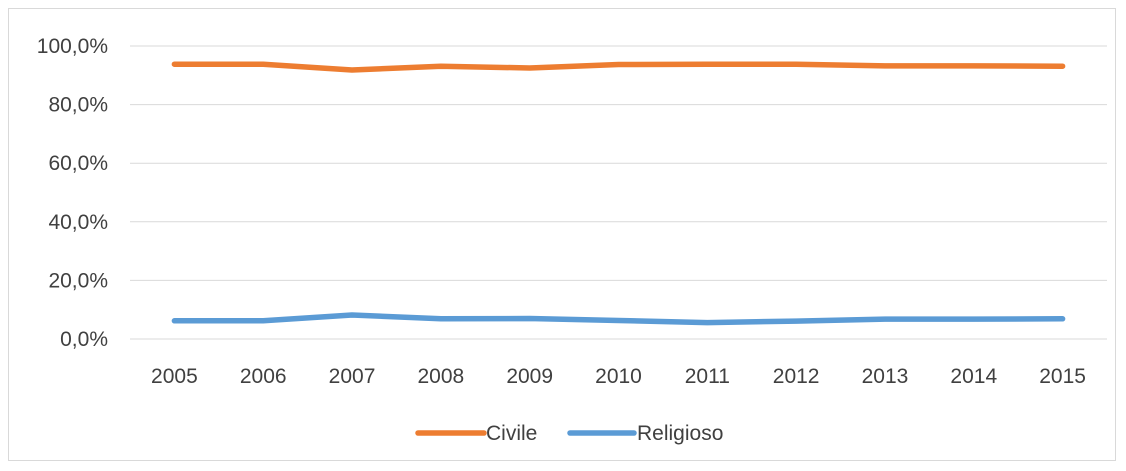 The image size is (1126, 471). What do you see at coordinates (78, 105) in the screenshot?
I see `y-tick-label: 80,0%` at bounding box center [78, 105].